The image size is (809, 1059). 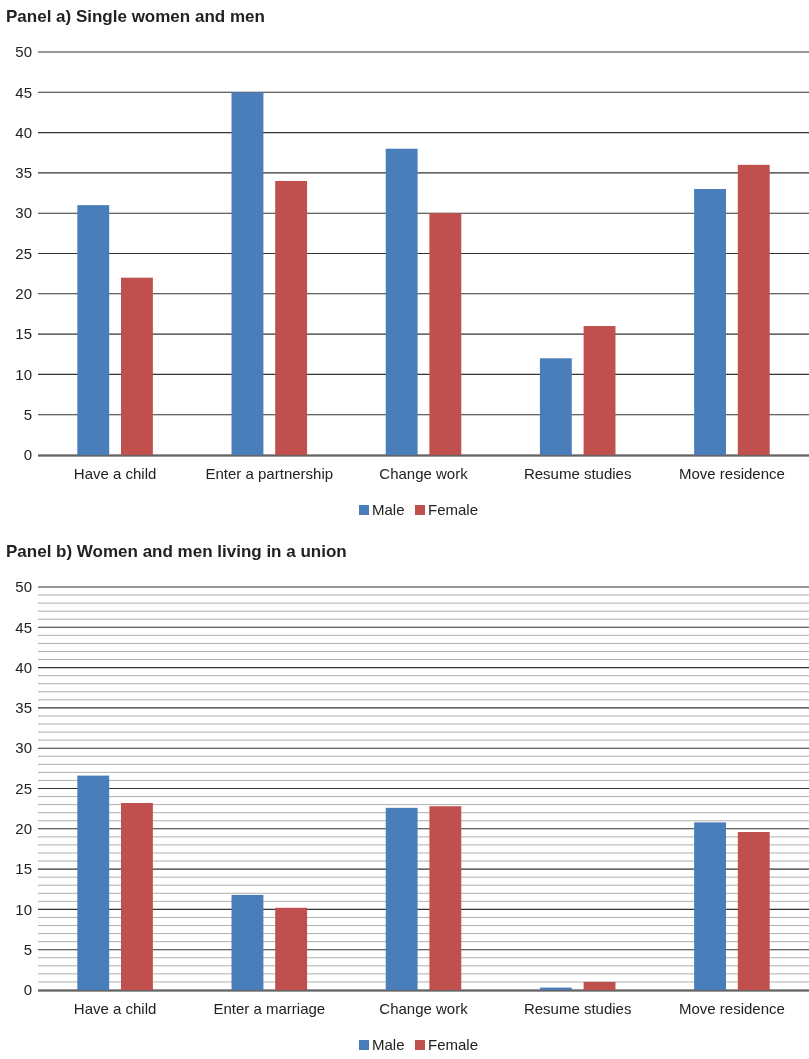 I want to click on chart-title: Panel a) Single women and men, so click(x=135, y=16).